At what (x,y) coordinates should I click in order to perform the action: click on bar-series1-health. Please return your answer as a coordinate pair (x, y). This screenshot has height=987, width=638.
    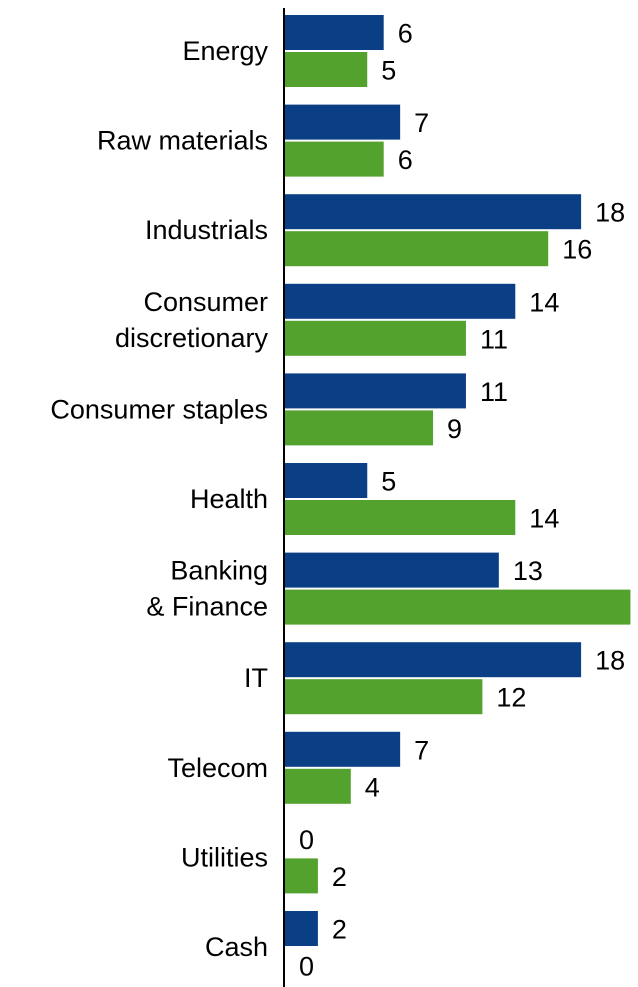
    Looking at the image, I should click on (326, 480).